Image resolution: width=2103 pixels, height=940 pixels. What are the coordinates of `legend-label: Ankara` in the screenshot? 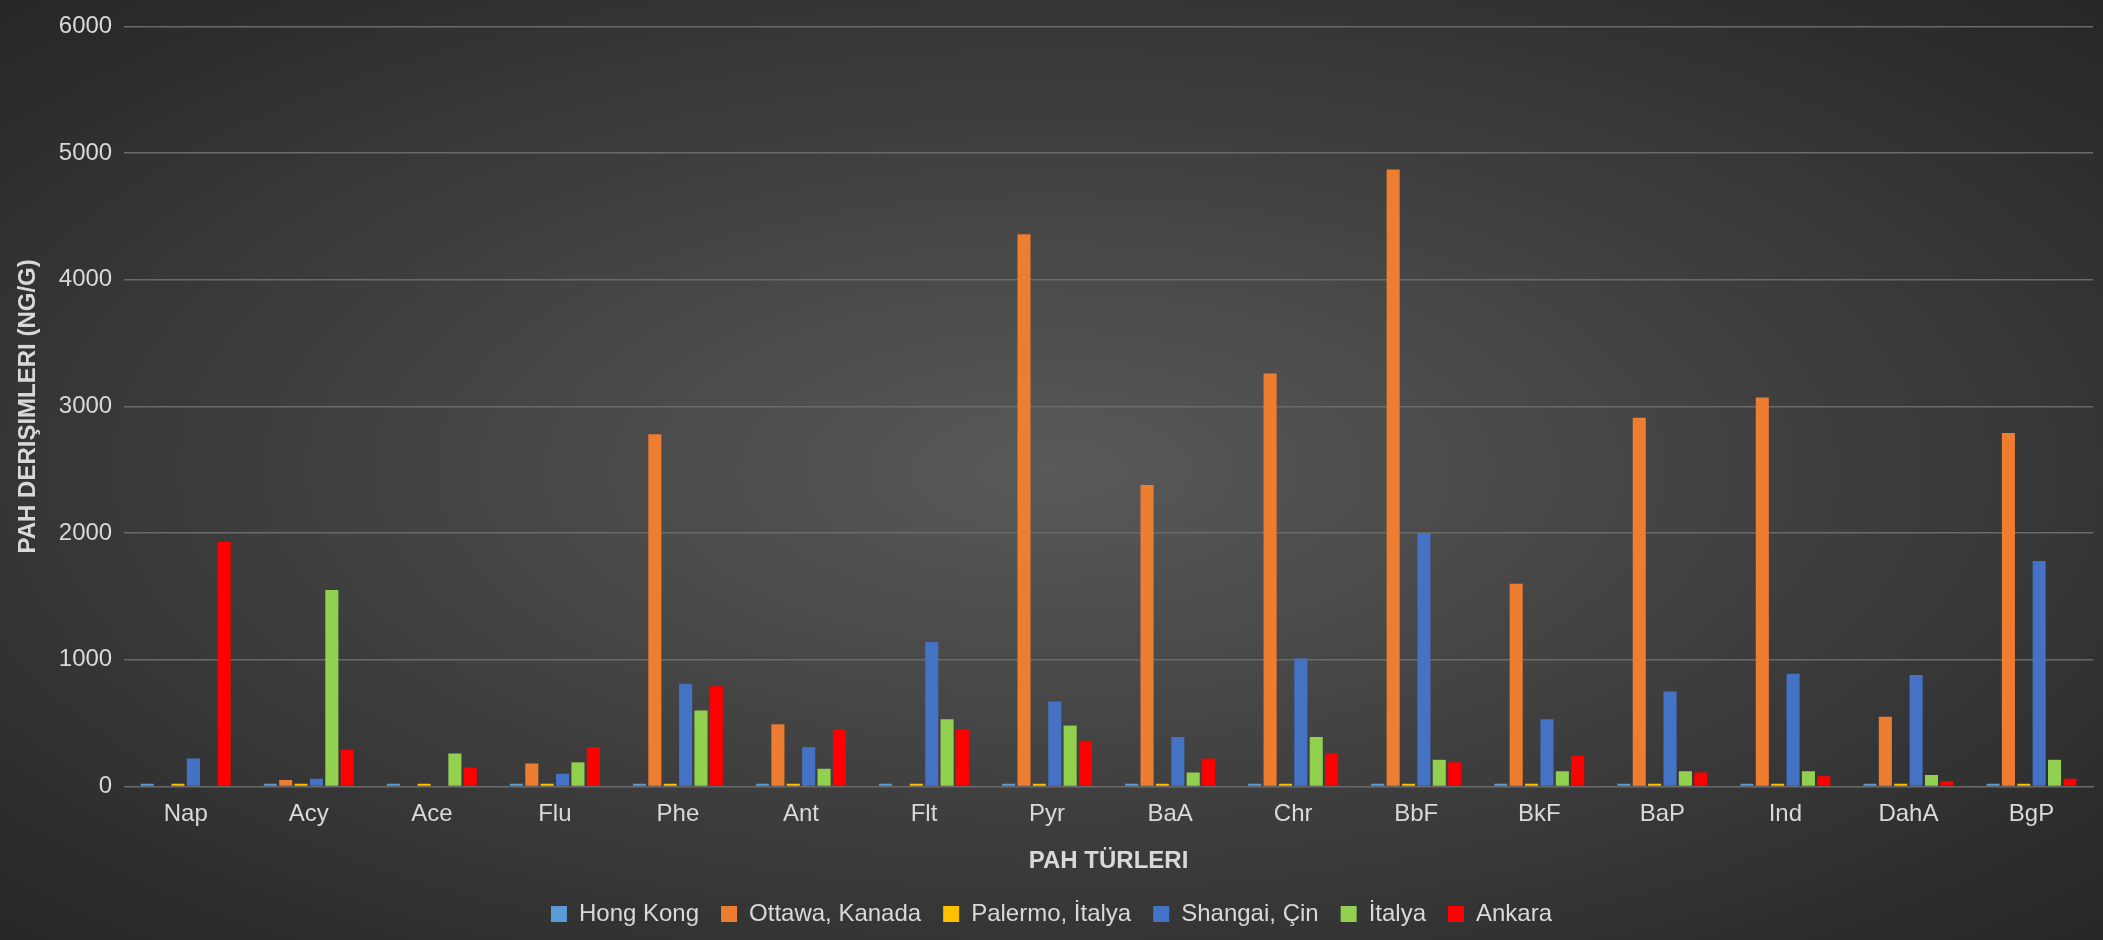 It's located at (1514, 912).